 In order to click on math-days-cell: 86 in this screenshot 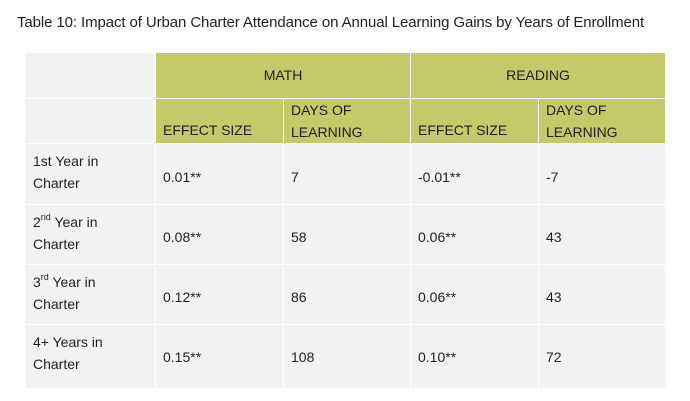, I will do `click(299, 297)`.